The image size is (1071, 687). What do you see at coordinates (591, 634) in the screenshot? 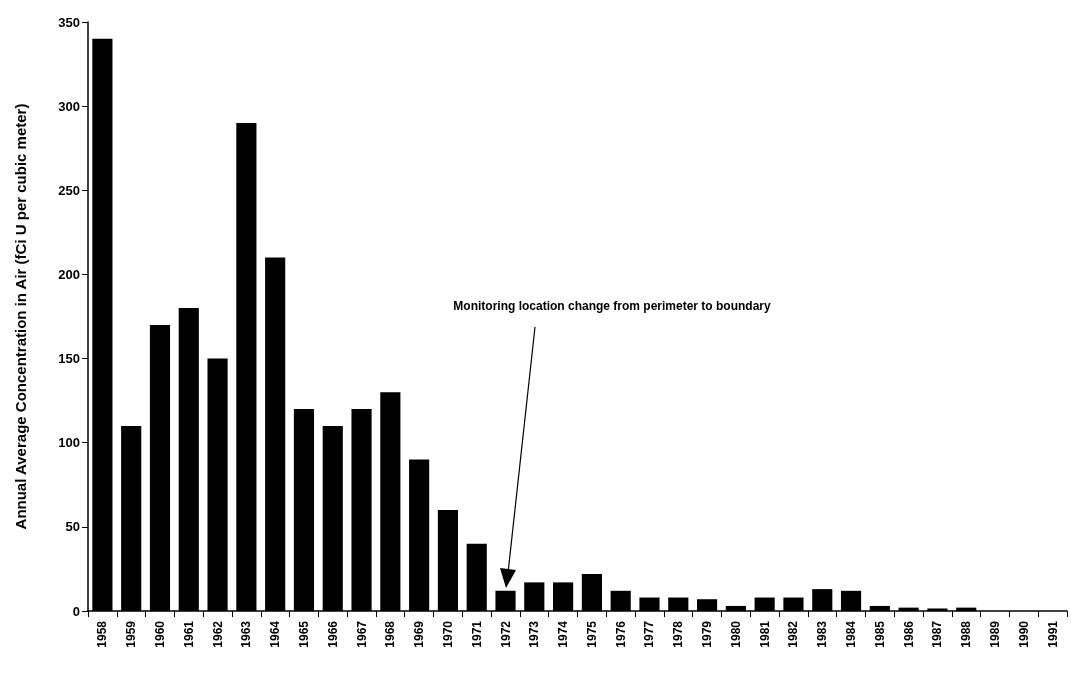
I see `x-tick-label: 1975` at bounding box center [591, 634].